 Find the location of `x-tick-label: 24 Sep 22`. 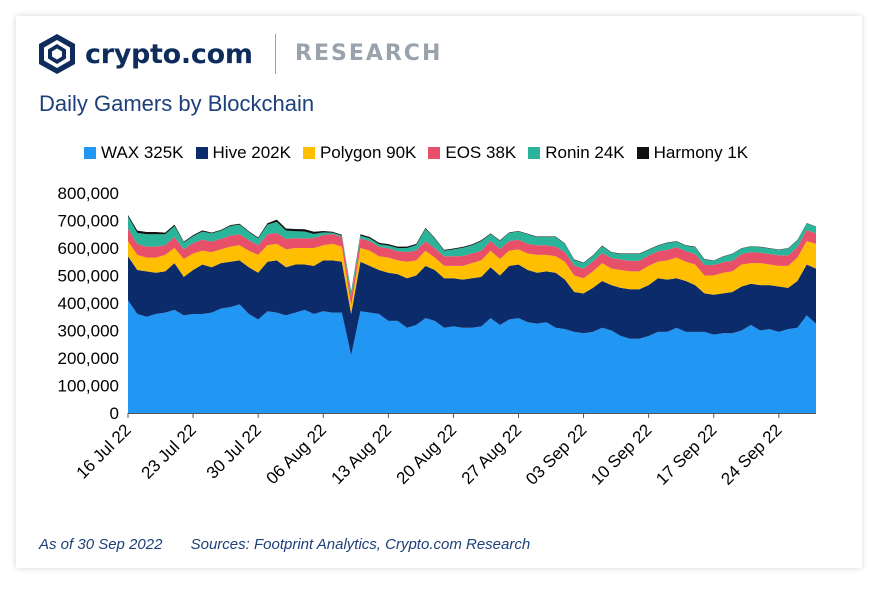

x-tick-label: 24 Sep 22 is located at coordinates (751, 454).